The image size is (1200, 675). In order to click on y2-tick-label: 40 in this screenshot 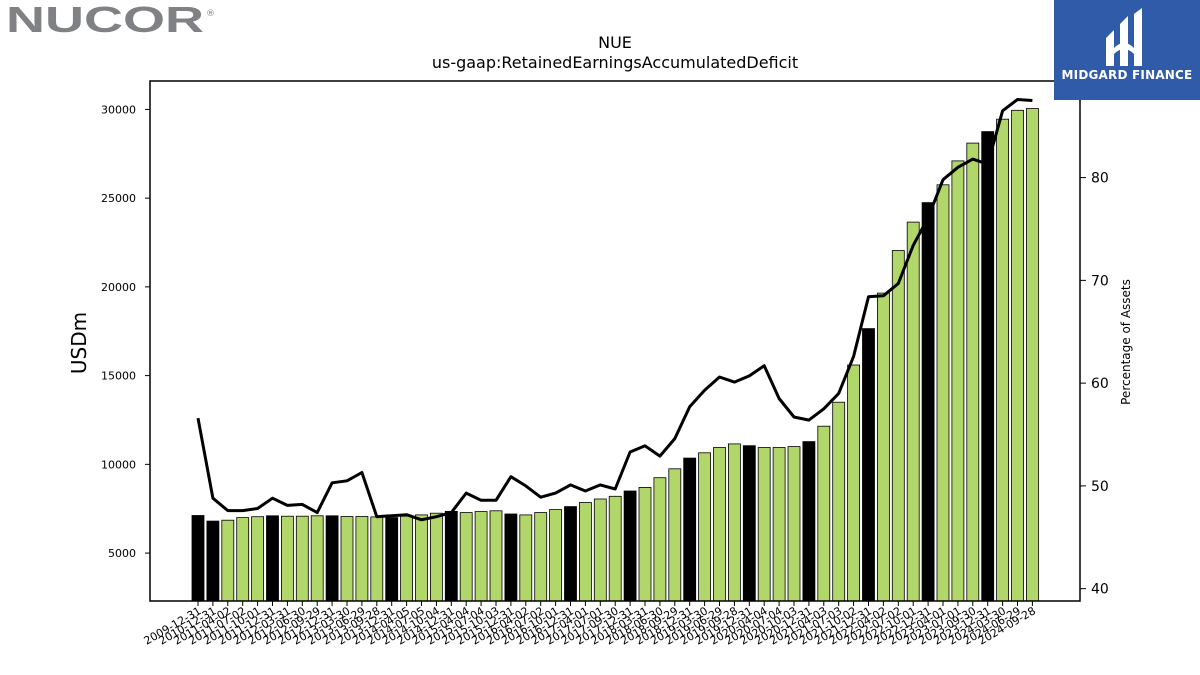, I will do `click(1100, 590)`.